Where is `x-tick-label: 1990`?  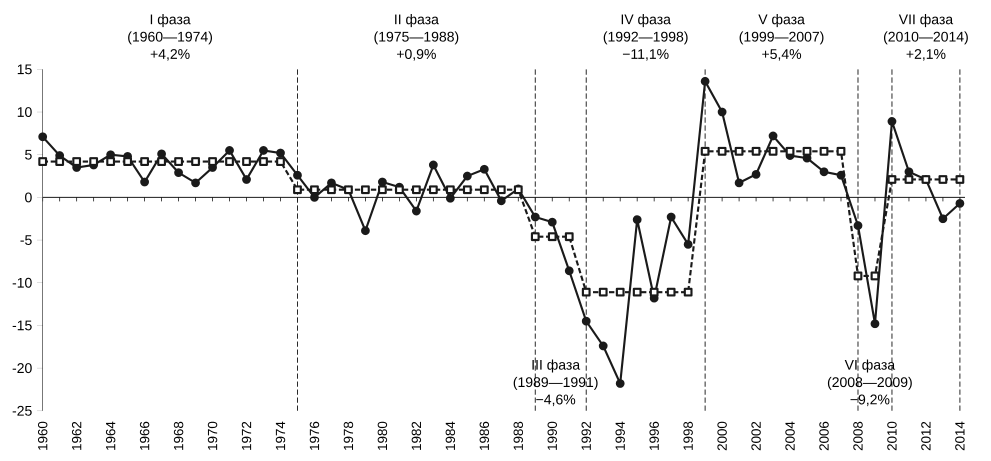 x-tick-label: 1990 is located at coordinates (552, 435).